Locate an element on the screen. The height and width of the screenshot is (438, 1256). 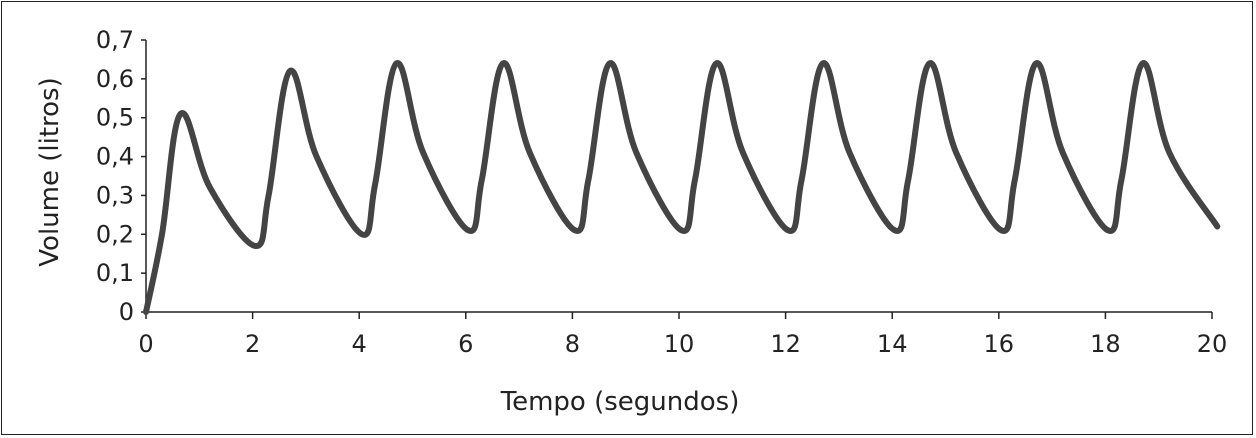
y-tick-label: 0,7 is located at coordinates (115, 40).